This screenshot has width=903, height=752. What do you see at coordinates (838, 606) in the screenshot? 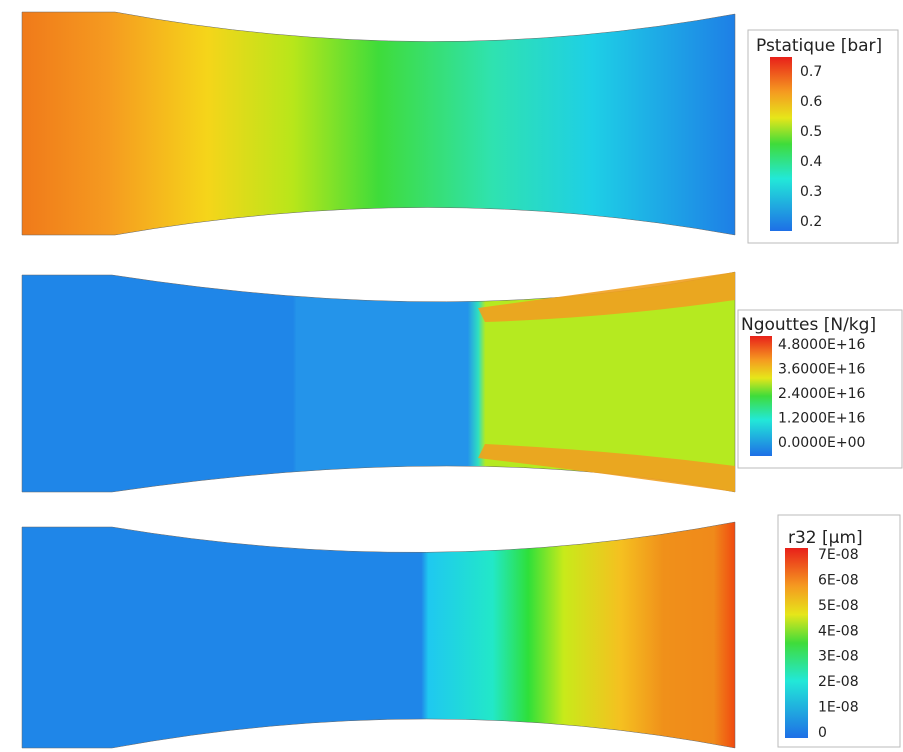
I see `legend-label: 5E-08` at bounding box center [838, 606].